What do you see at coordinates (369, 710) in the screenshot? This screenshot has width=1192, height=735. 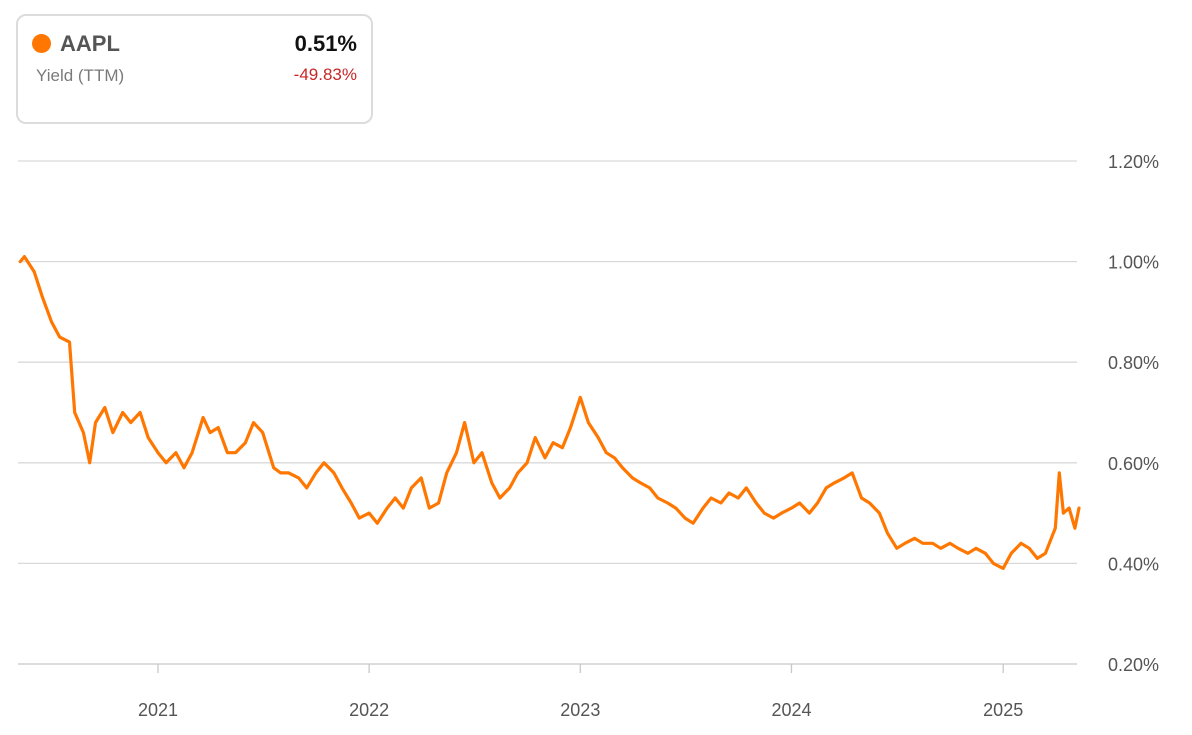 I see `x-tick-label: 2022` at bounding box center [369, 710].